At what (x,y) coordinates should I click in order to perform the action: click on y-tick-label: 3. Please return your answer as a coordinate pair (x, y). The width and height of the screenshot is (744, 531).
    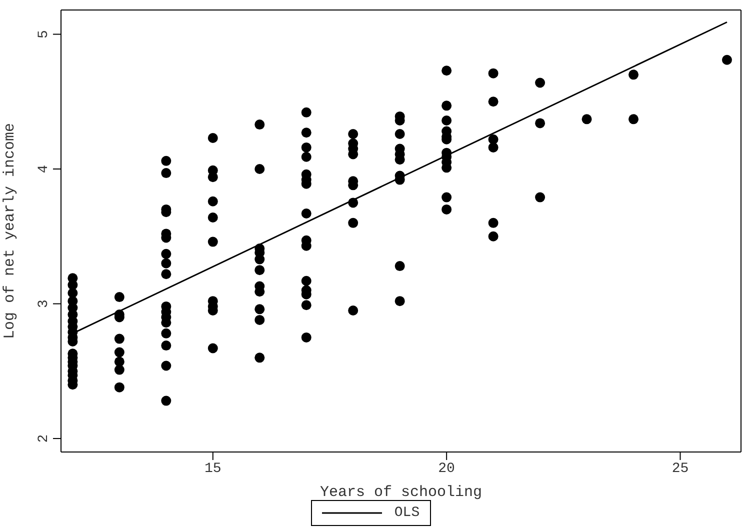
    Looking at the image, I should click on (44, 304).